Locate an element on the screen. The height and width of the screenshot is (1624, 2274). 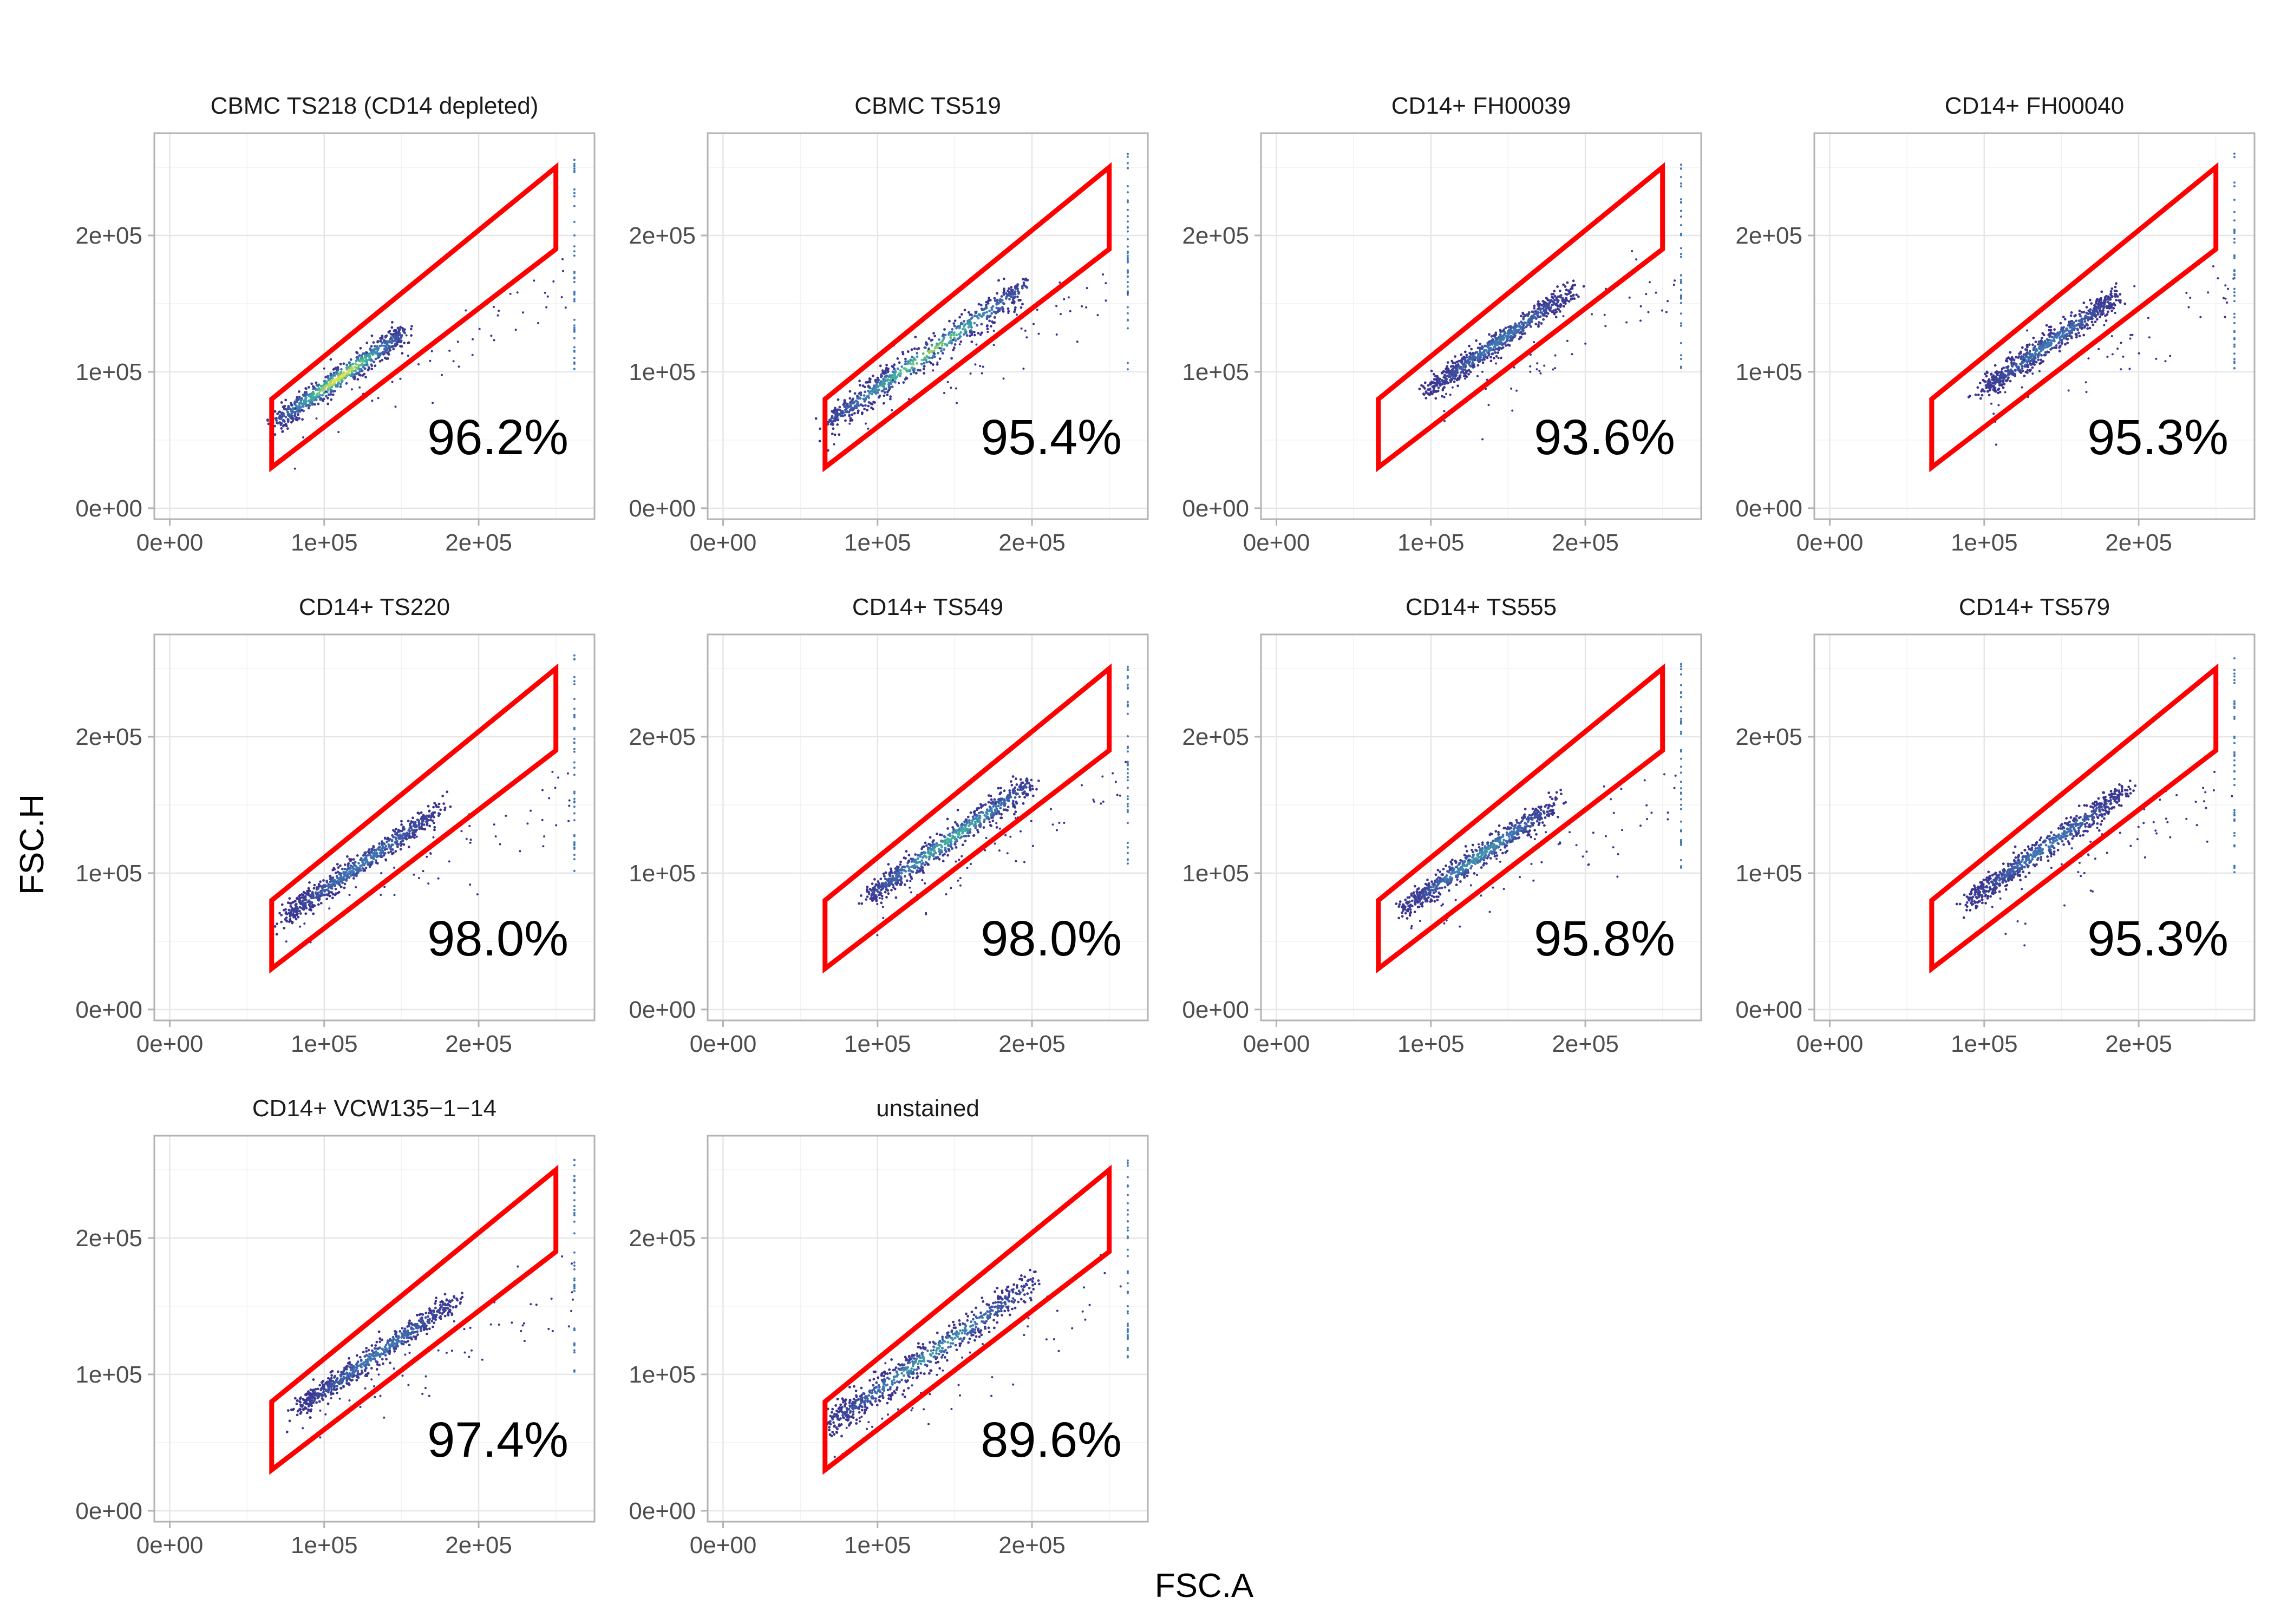
panel-border is located at coordinates (375, 827).